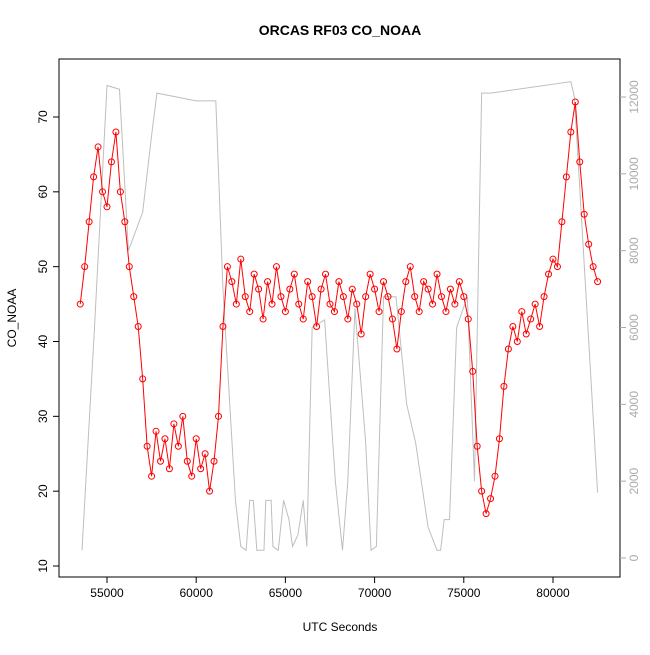 The width and height of the screenshot is (650, 655). What do you see at coordinates (375, 593) in the screenshot?
I see `x-tick-label: 70000` at bounding box center [375, 593].